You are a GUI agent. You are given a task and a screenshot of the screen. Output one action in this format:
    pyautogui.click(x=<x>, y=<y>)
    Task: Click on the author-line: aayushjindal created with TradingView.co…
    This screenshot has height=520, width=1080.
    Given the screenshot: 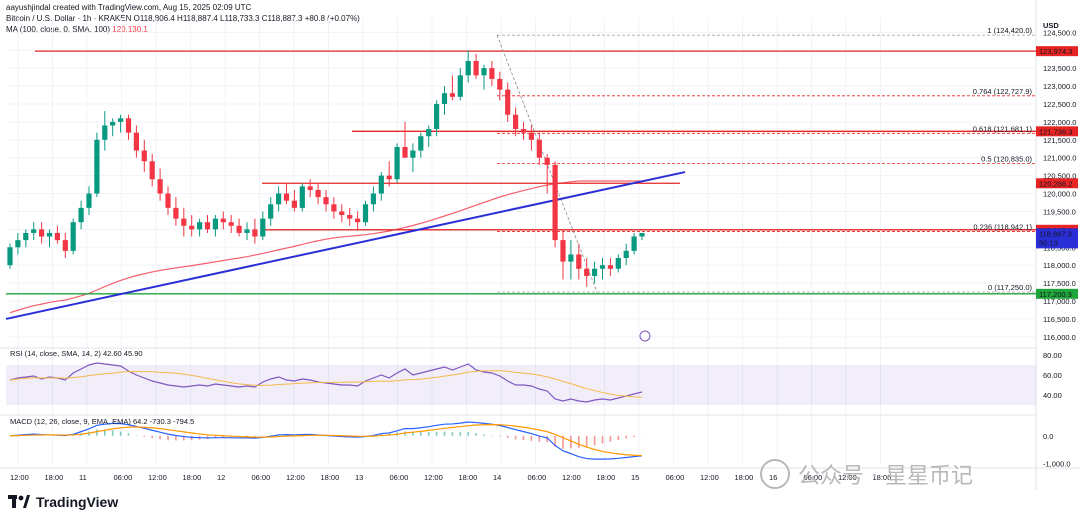 What is the action you would take?
    pyautogui.click(x=129, y=7)
    